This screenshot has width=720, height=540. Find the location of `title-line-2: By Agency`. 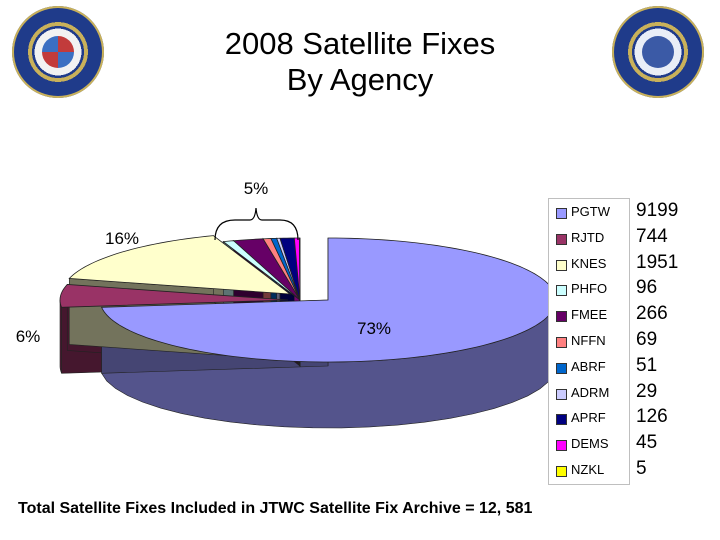

title-line-2: By Agency is located at coordinates (360, 79).